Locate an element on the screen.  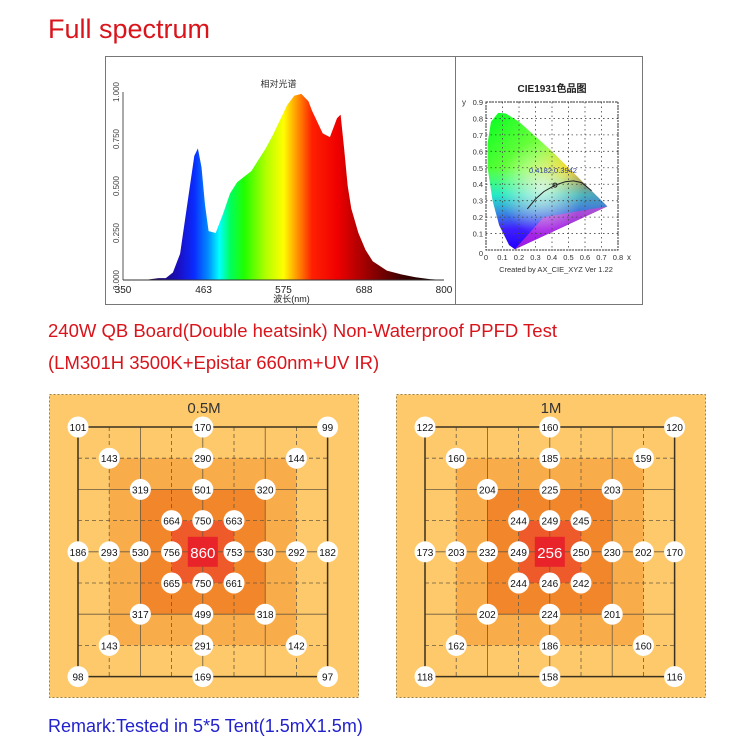
ppfd-reading: 202 is located at coordinates (487, 615).